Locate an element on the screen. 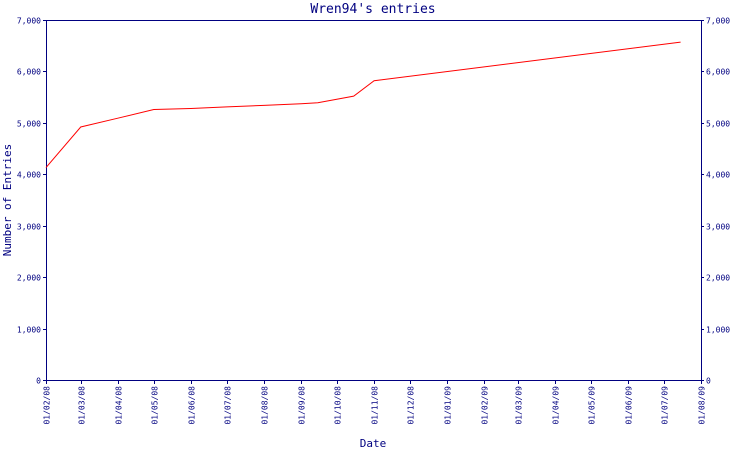  x-tick-label: 01/02/09 is located at coordinates (485, 405).